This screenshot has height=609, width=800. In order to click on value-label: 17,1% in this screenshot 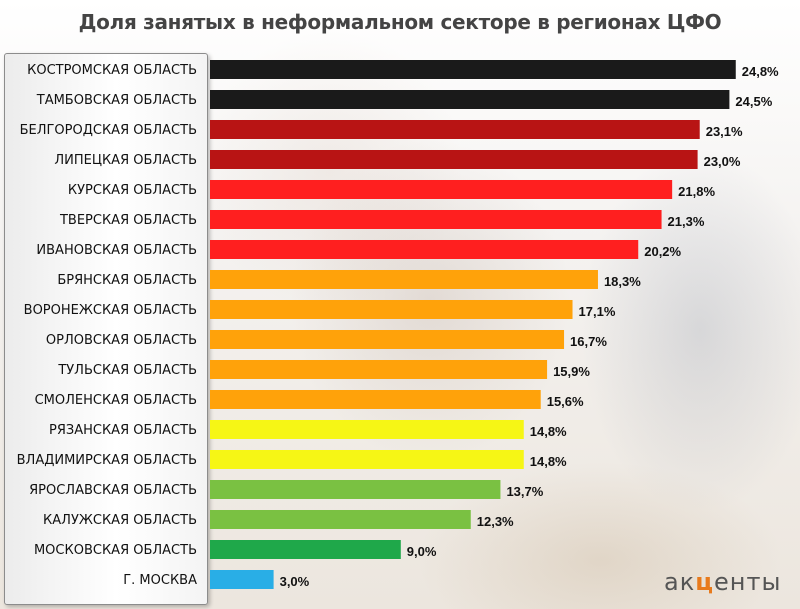, I will do `click(597, 311)`.